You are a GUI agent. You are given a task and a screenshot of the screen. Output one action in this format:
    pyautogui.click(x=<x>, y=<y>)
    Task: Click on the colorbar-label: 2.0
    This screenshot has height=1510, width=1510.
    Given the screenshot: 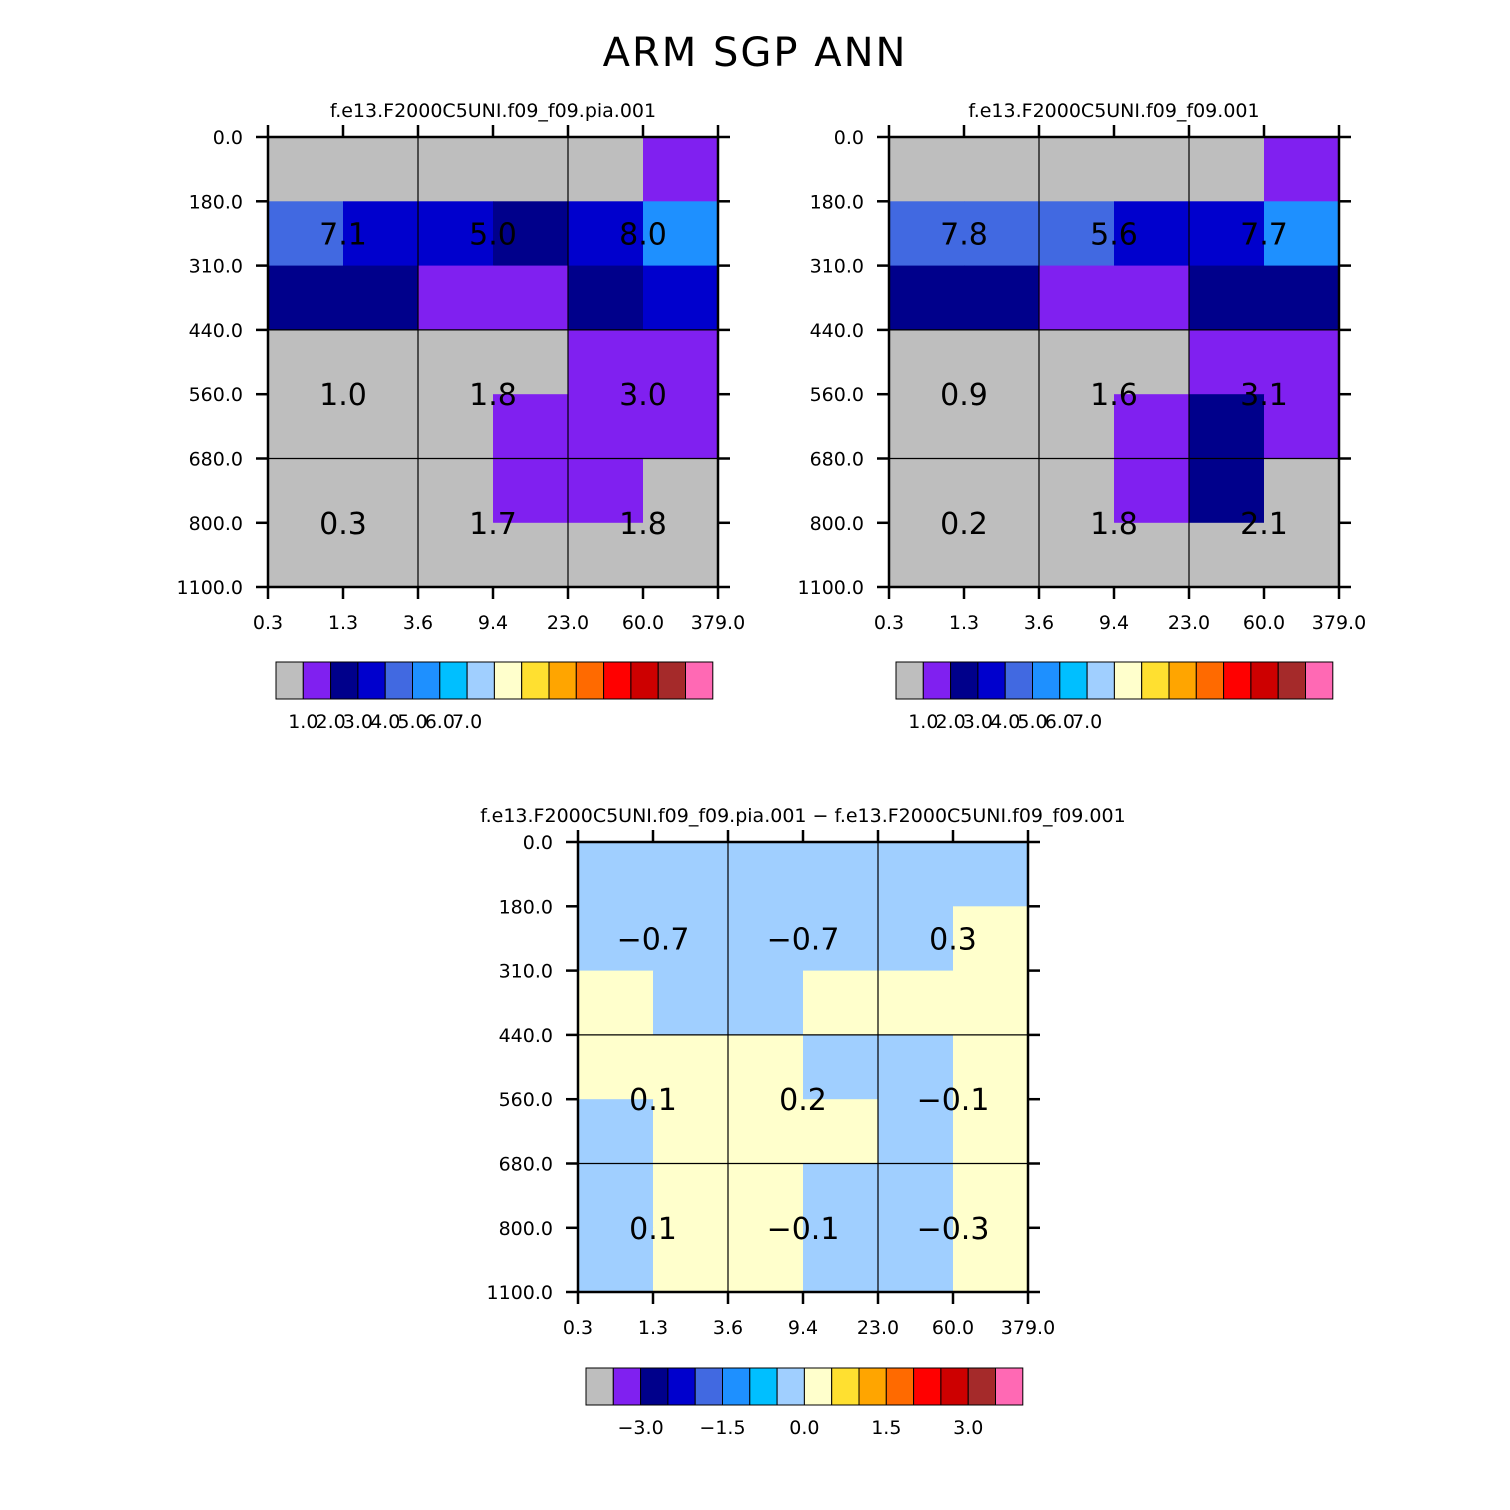 What is the action you would take?
    pyautogui.click(x=330, y=722)
    